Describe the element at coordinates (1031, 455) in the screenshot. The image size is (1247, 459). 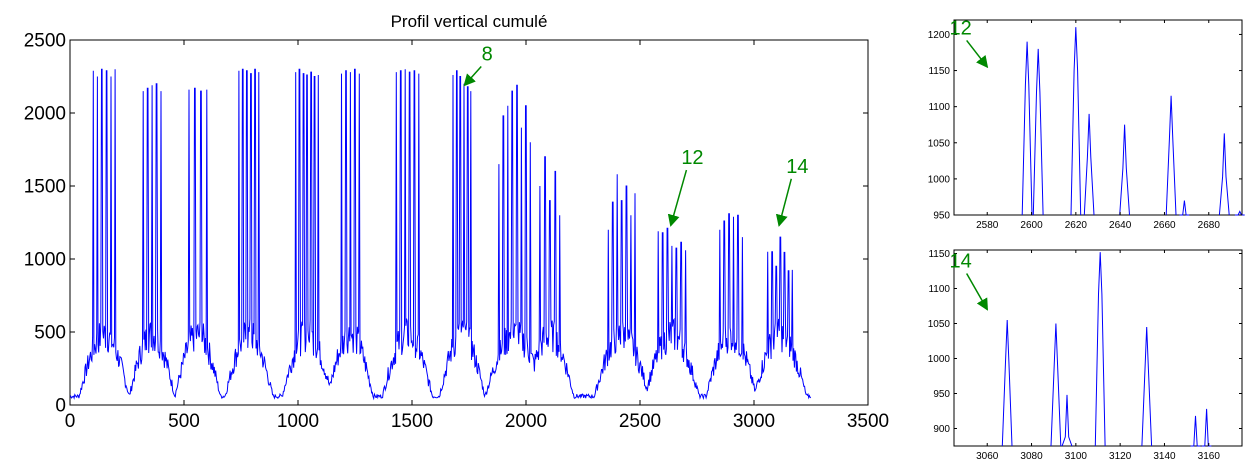
I see `x-tick-label: 3080` at that location.